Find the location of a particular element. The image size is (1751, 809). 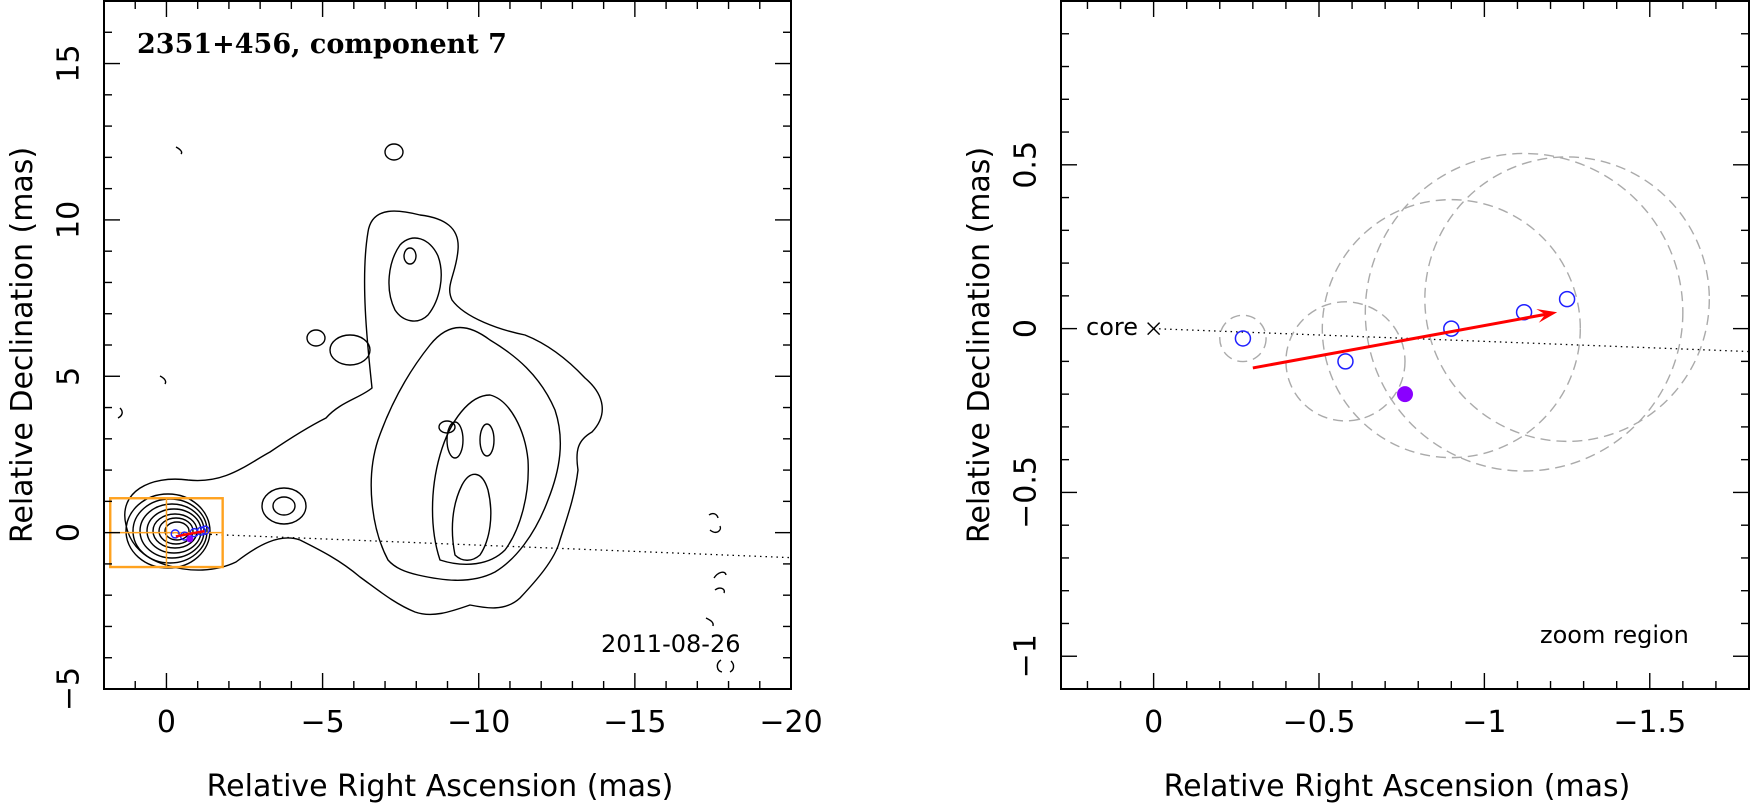

contour-upper-knot is located at coordinates (410, 256).